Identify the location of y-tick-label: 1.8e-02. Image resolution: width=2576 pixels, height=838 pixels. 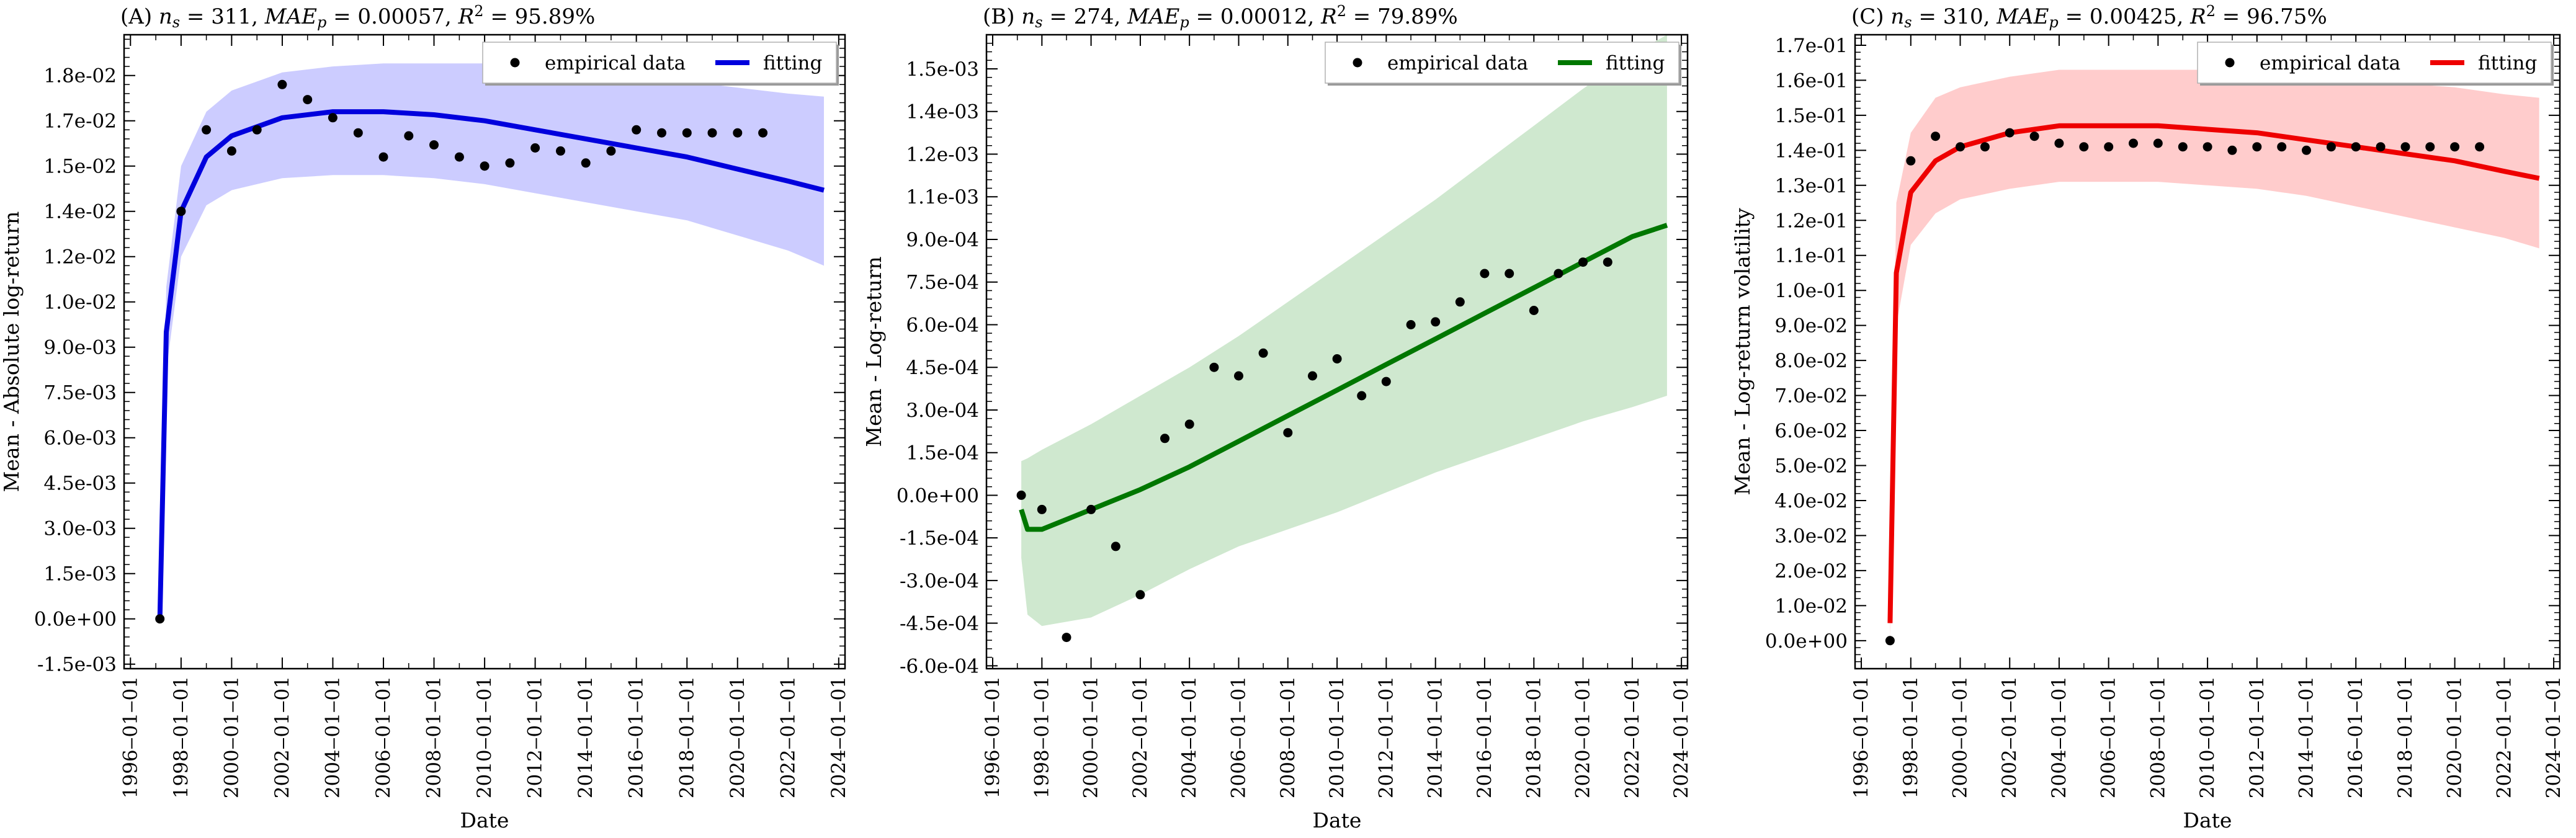
(80, 76).